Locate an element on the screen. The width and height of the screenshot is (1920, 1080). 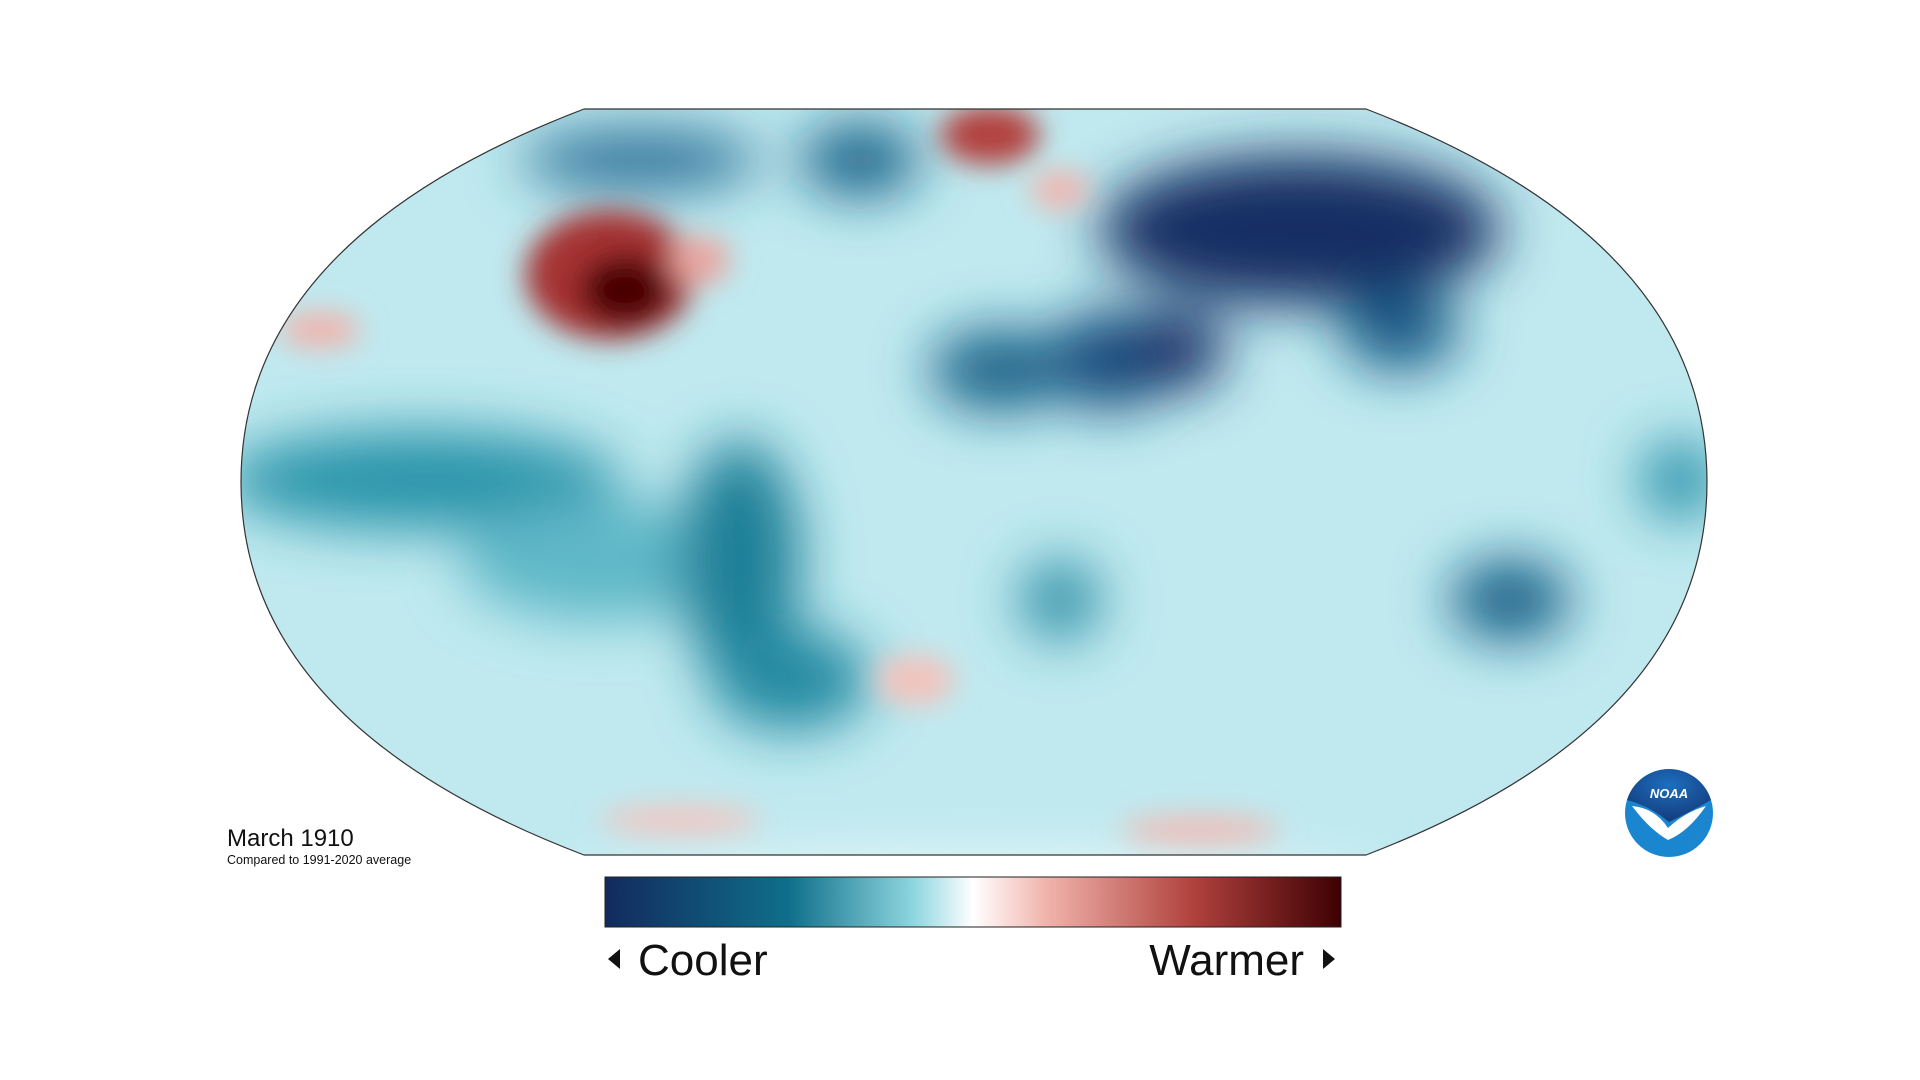
map-subtitle: Compared to 1991-2020 average is located at coordinates (319, 860).